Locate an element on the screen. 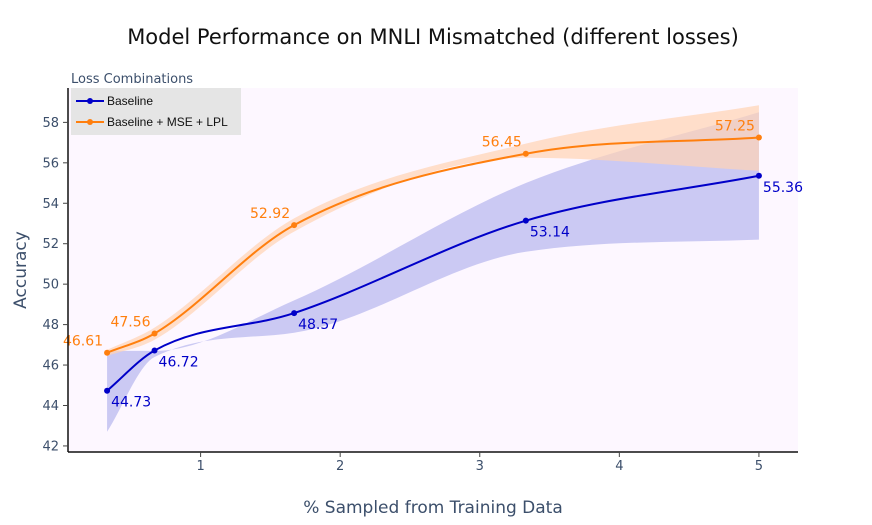 The image size is (872, 525). x-tick-label: 3 is located at coordinates (480, 466).